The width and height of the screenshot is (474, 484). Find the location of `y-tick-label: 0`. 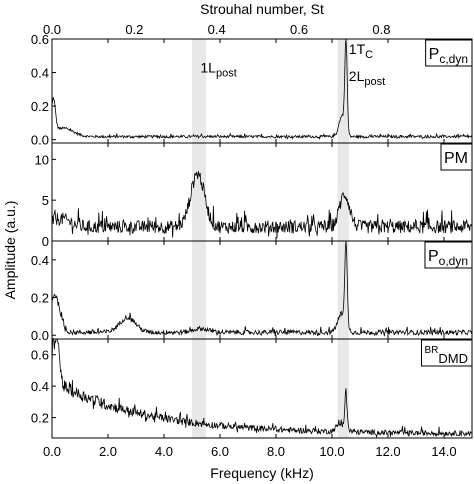

y-tick-label: 0 is located at coordinates (45, 241).